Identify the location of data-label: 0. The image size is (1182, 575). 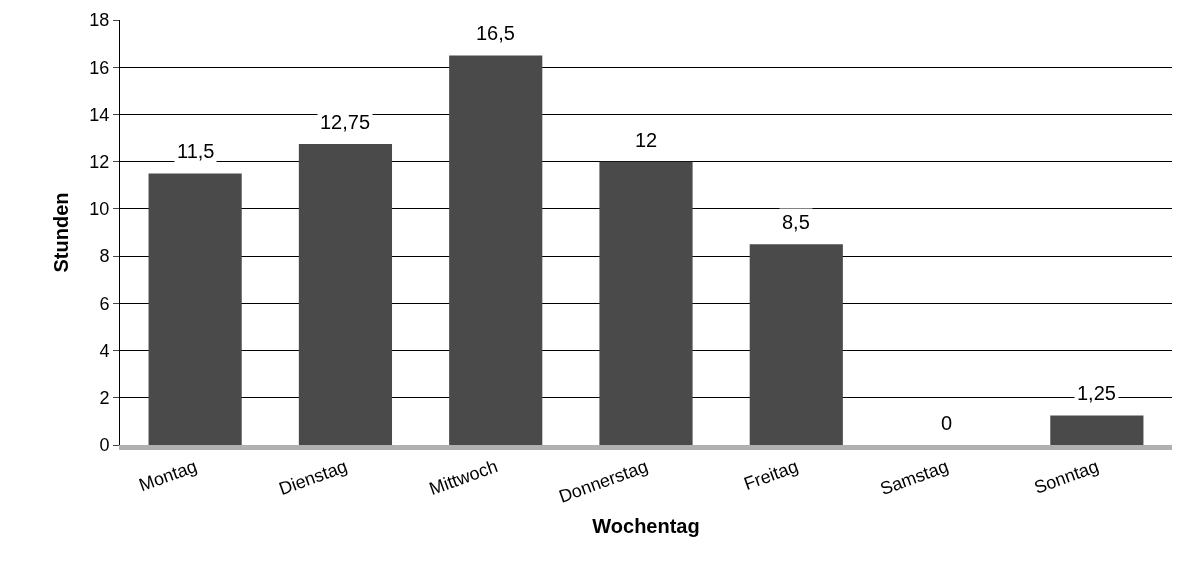
(947, 423).